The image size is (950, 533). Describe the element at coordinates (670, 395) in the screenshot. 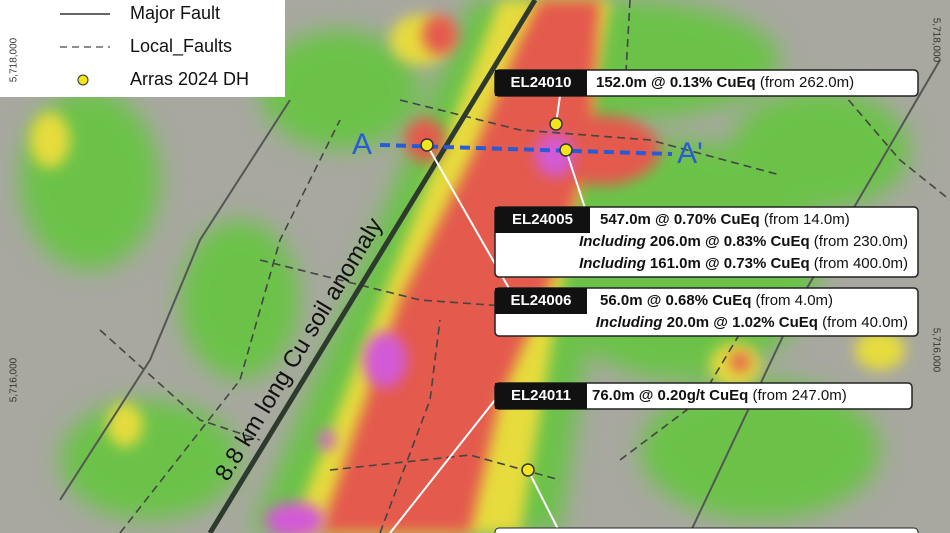

I see `intercept-grade: 76.0m @ 0.20g/t CuEq` at that location.